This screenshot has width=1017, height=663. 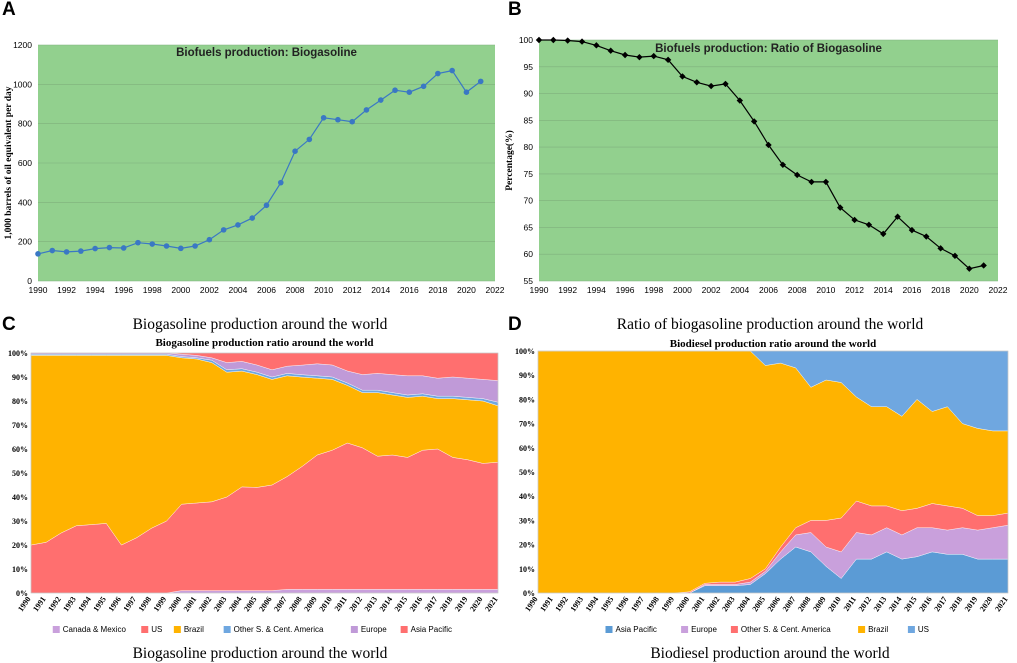 I want to click on x-tick-d: 2001, so click(x=698, y=604).